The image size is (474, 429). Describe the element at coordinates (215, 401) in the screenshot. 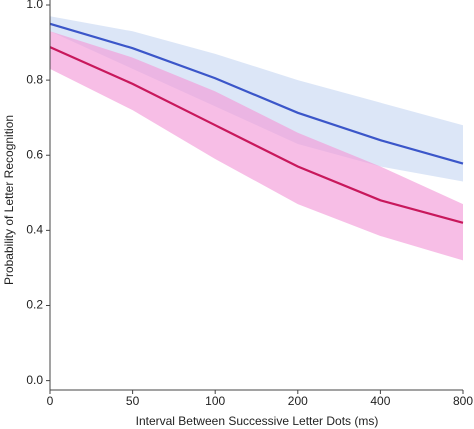

I see `x-tick-label: 100` at that location.